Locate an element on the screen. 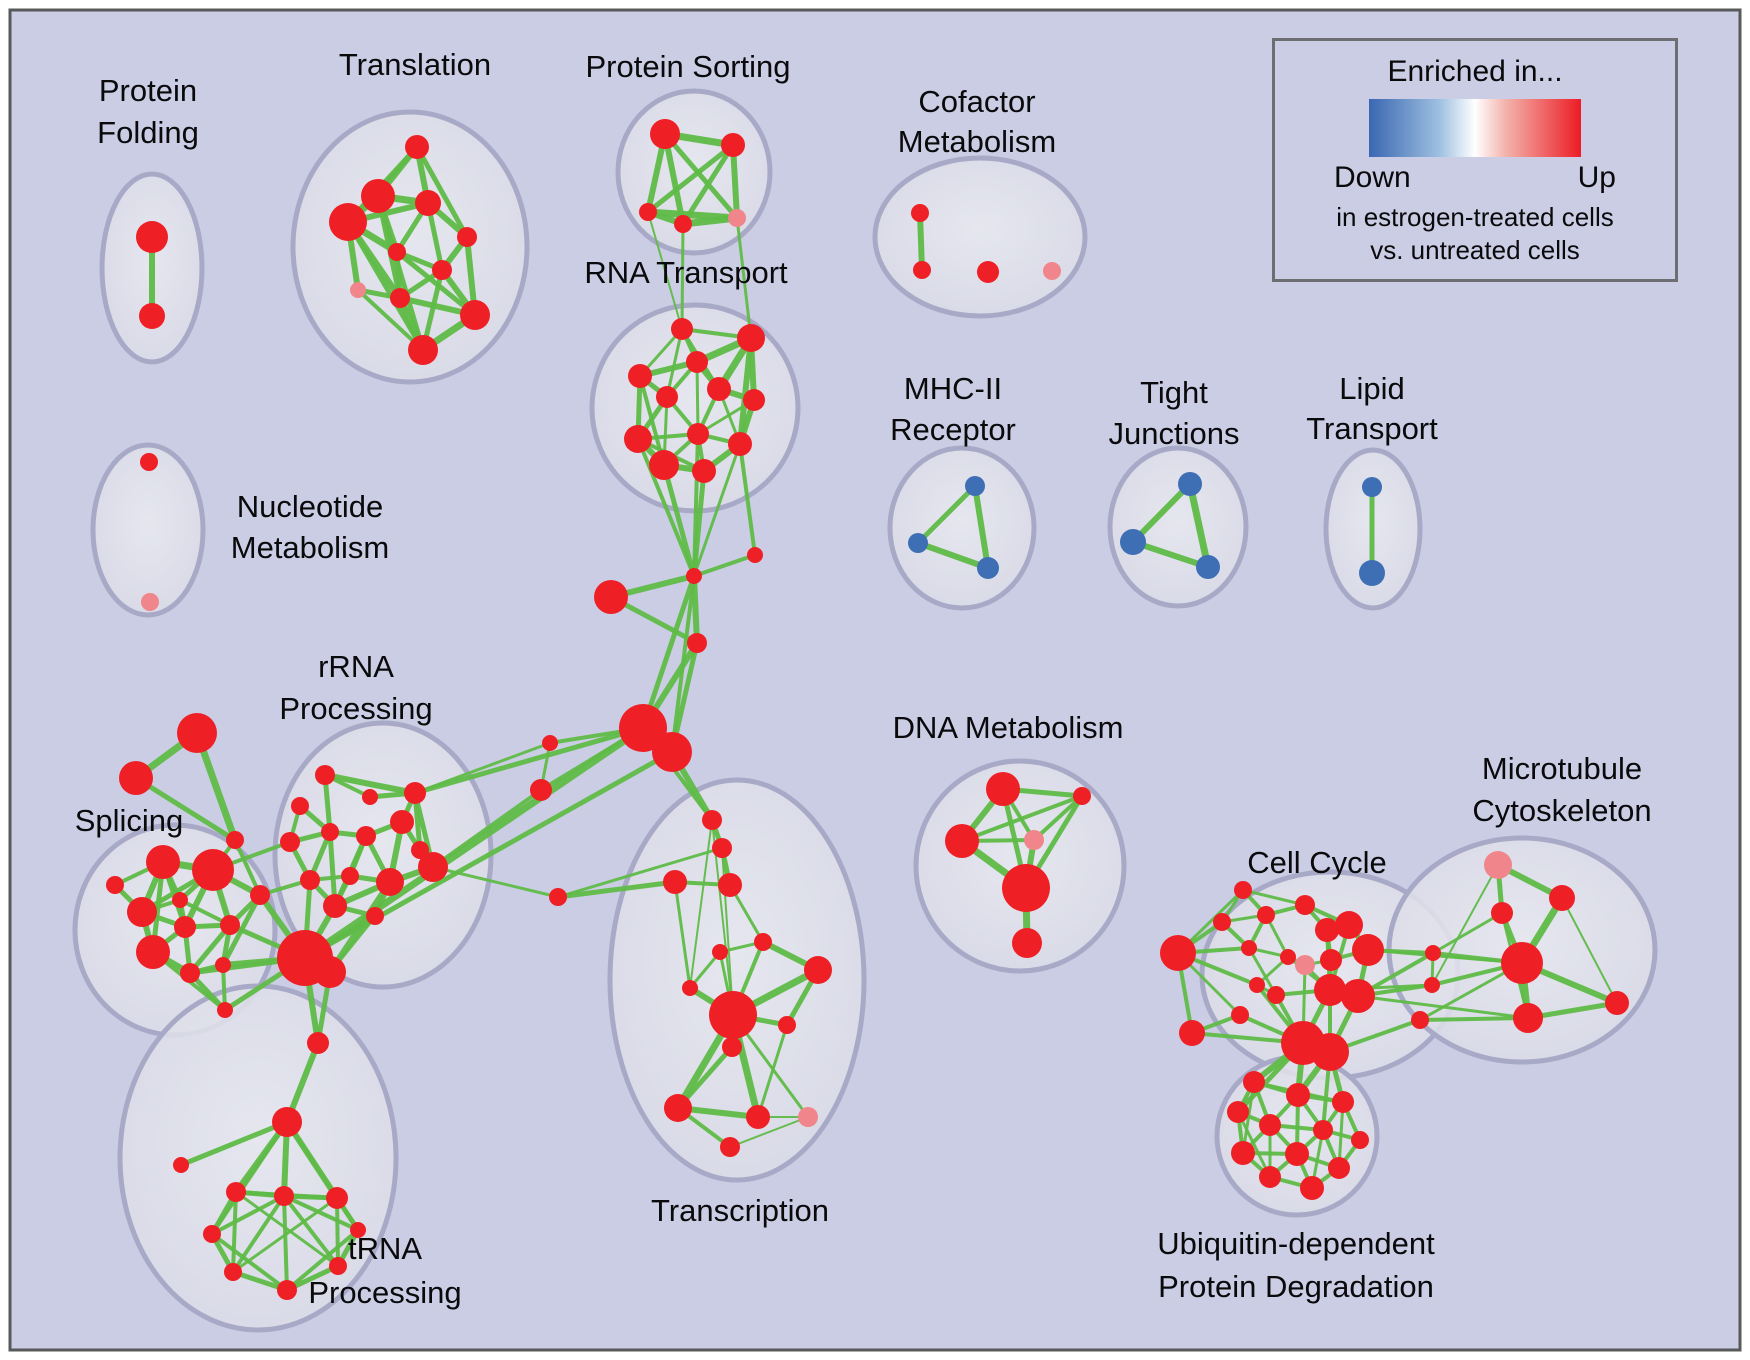 The width and height of the screenshot is (1750, 1360). label-cell-cycle: Cell Cycle is located at coordinates (1317, 862).